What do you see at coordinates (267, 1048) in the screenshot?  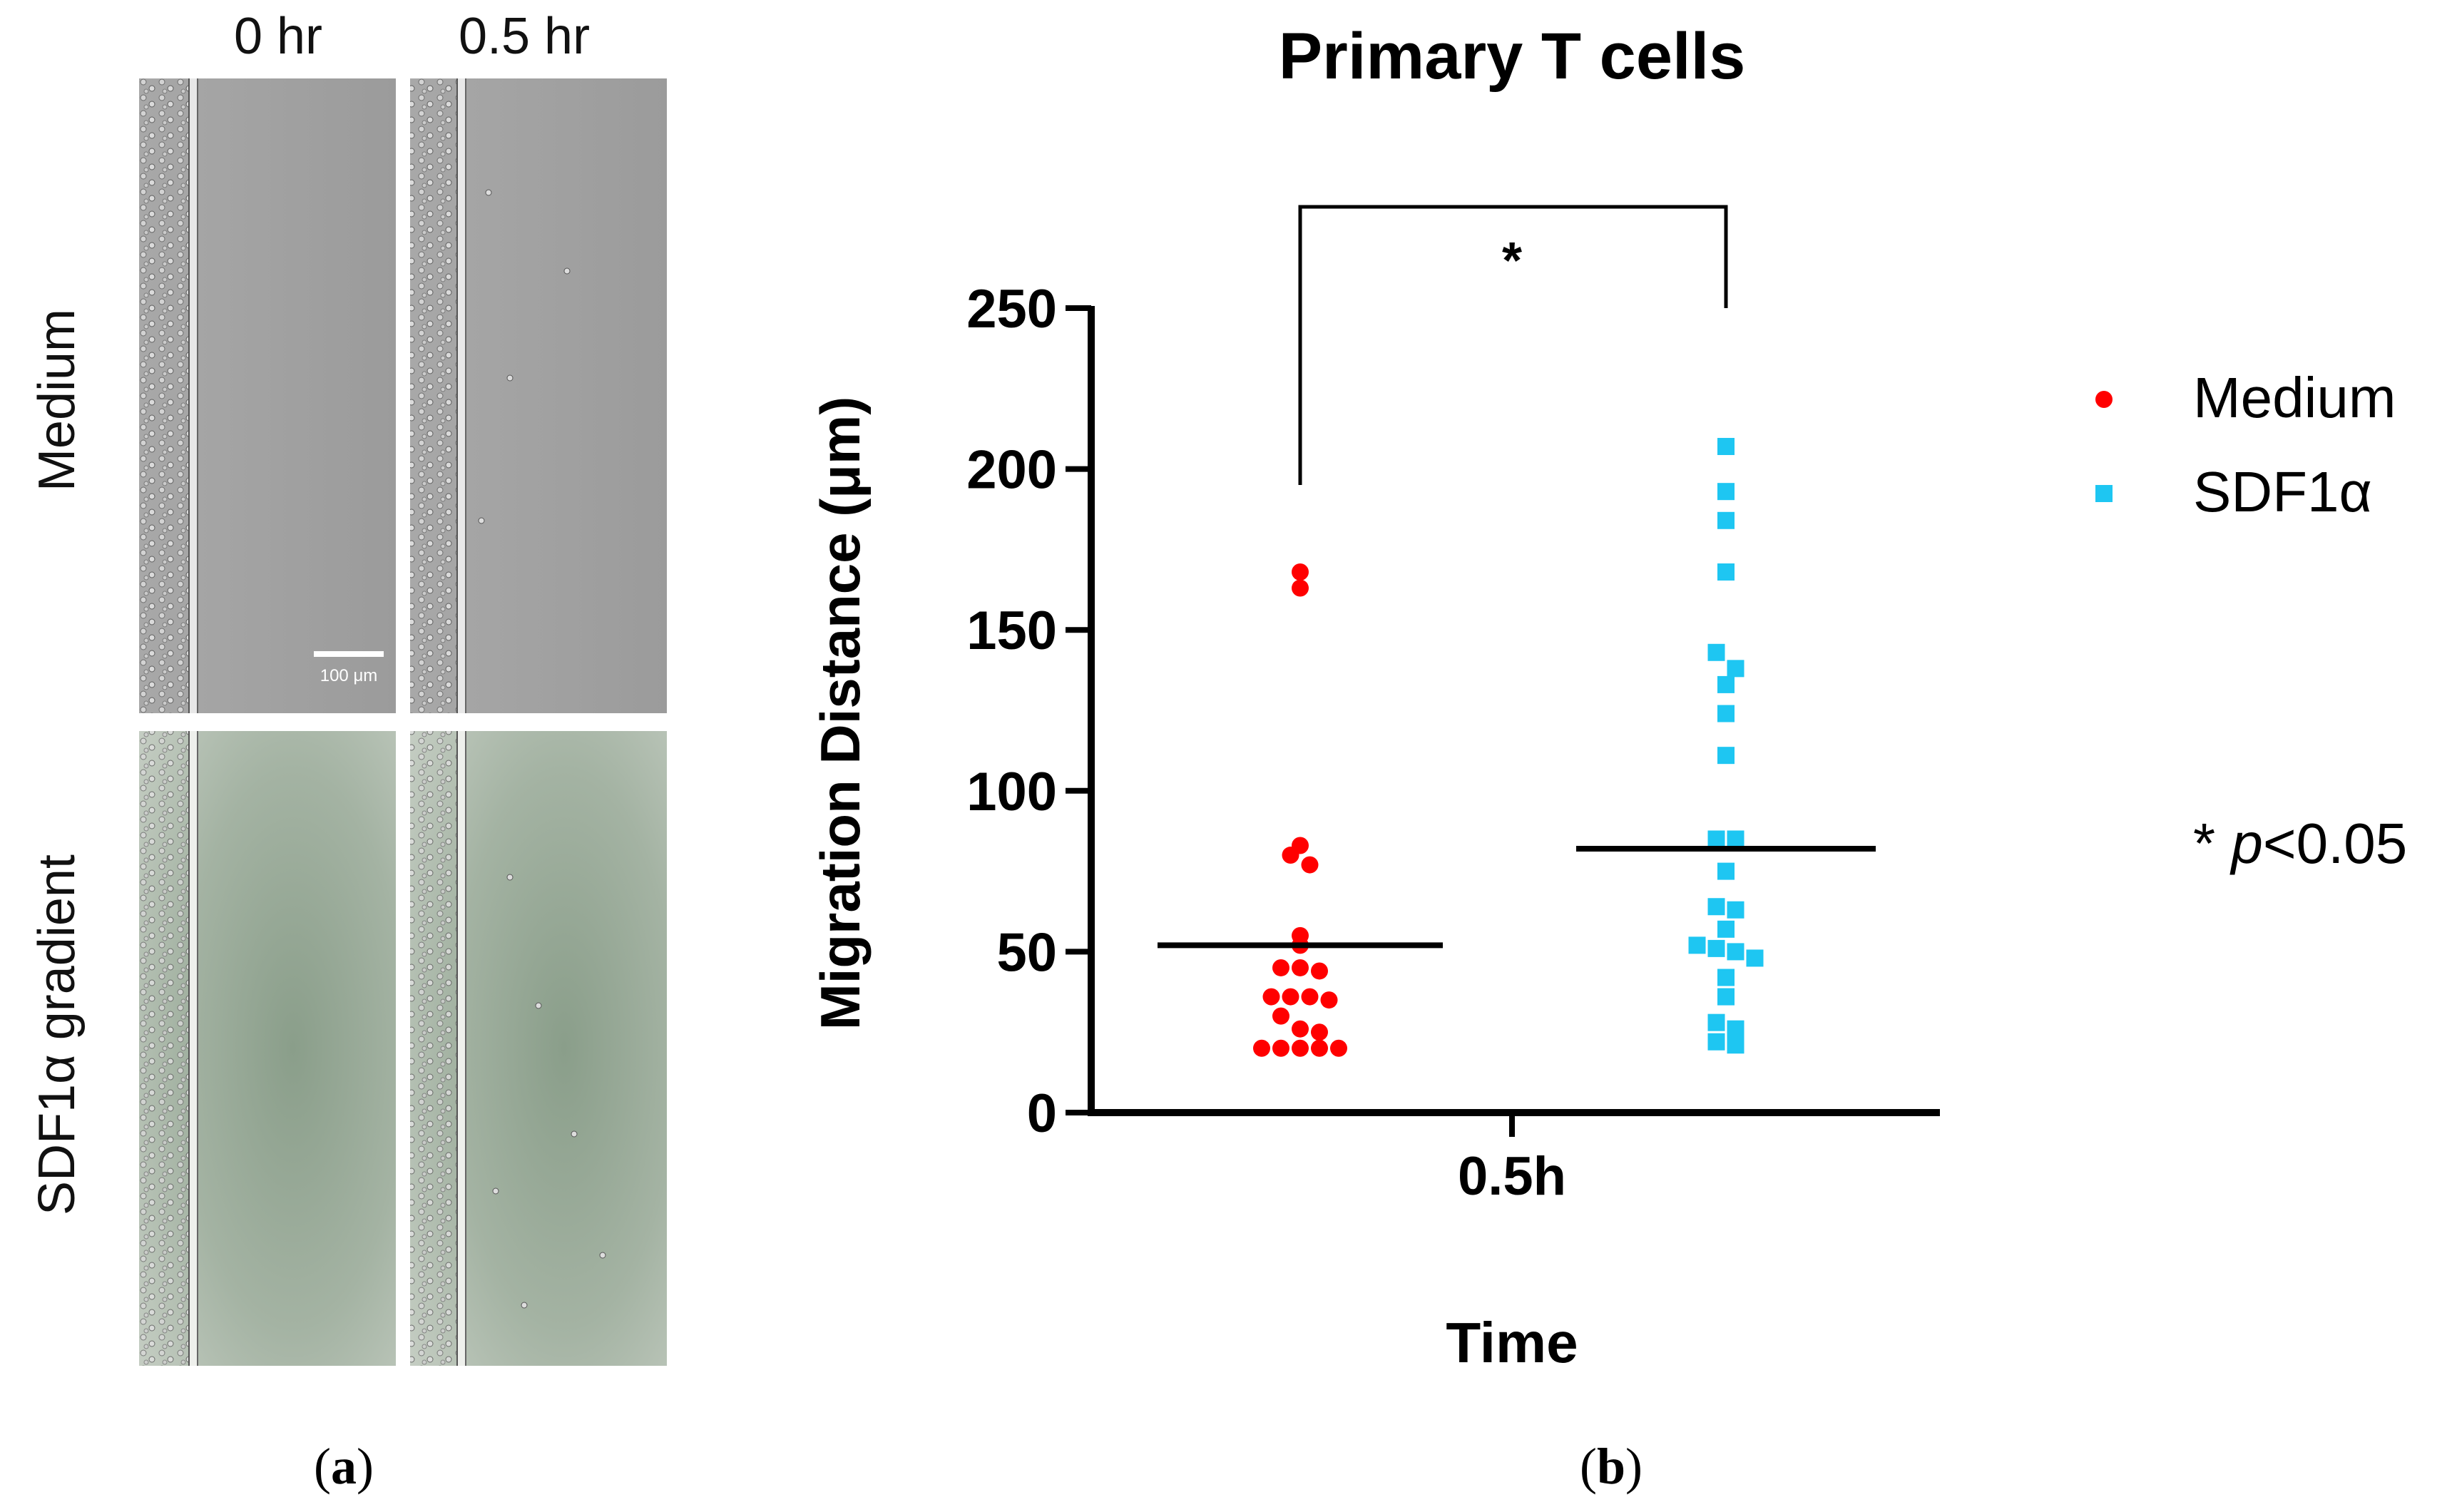 I see `micrograph-sdf1a-0hr` at bounding box center [267, 1048].